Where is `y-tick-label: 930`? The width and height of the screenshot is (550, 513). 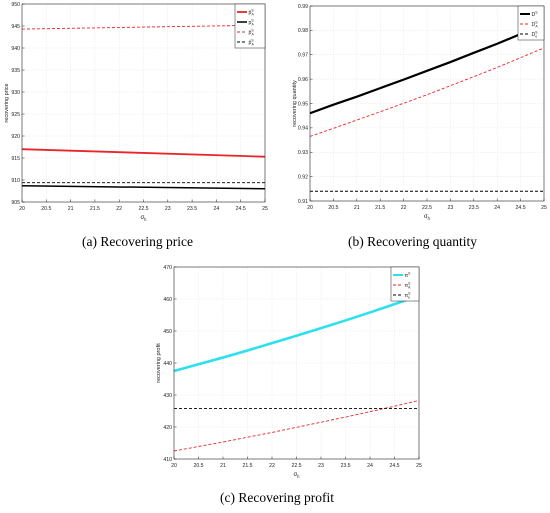
y-tick-label: 930 is located at coordinates (15, 93).